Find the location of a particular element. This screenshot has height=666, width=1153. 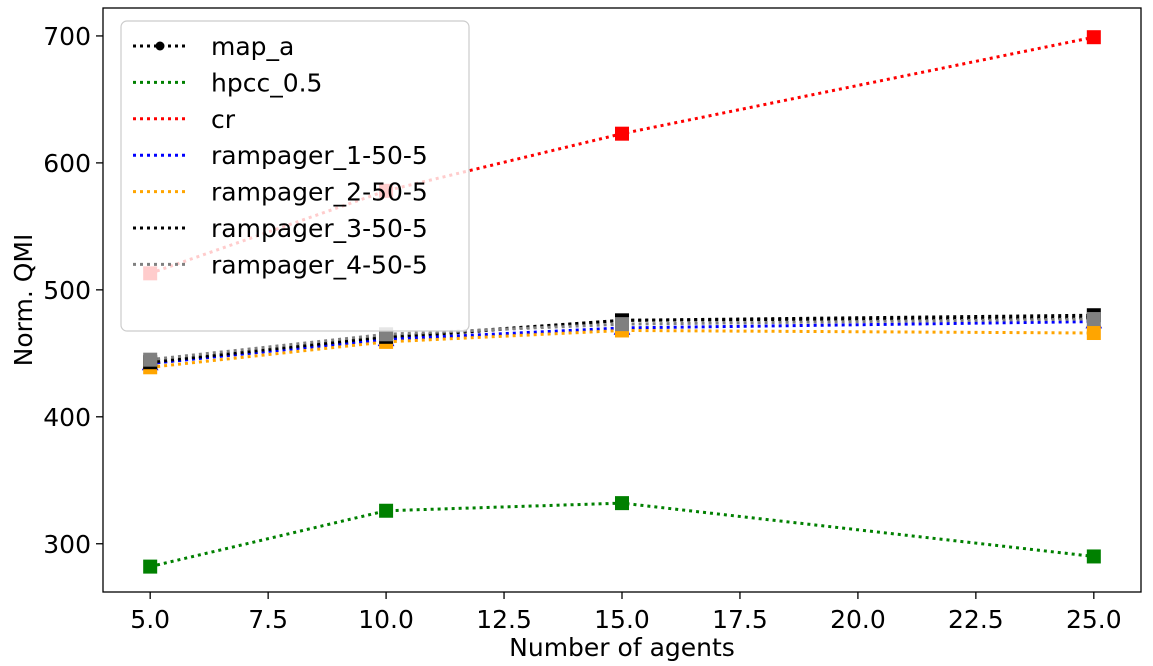

x-tick-label: 15.0 is located at coordinates (622, 619).